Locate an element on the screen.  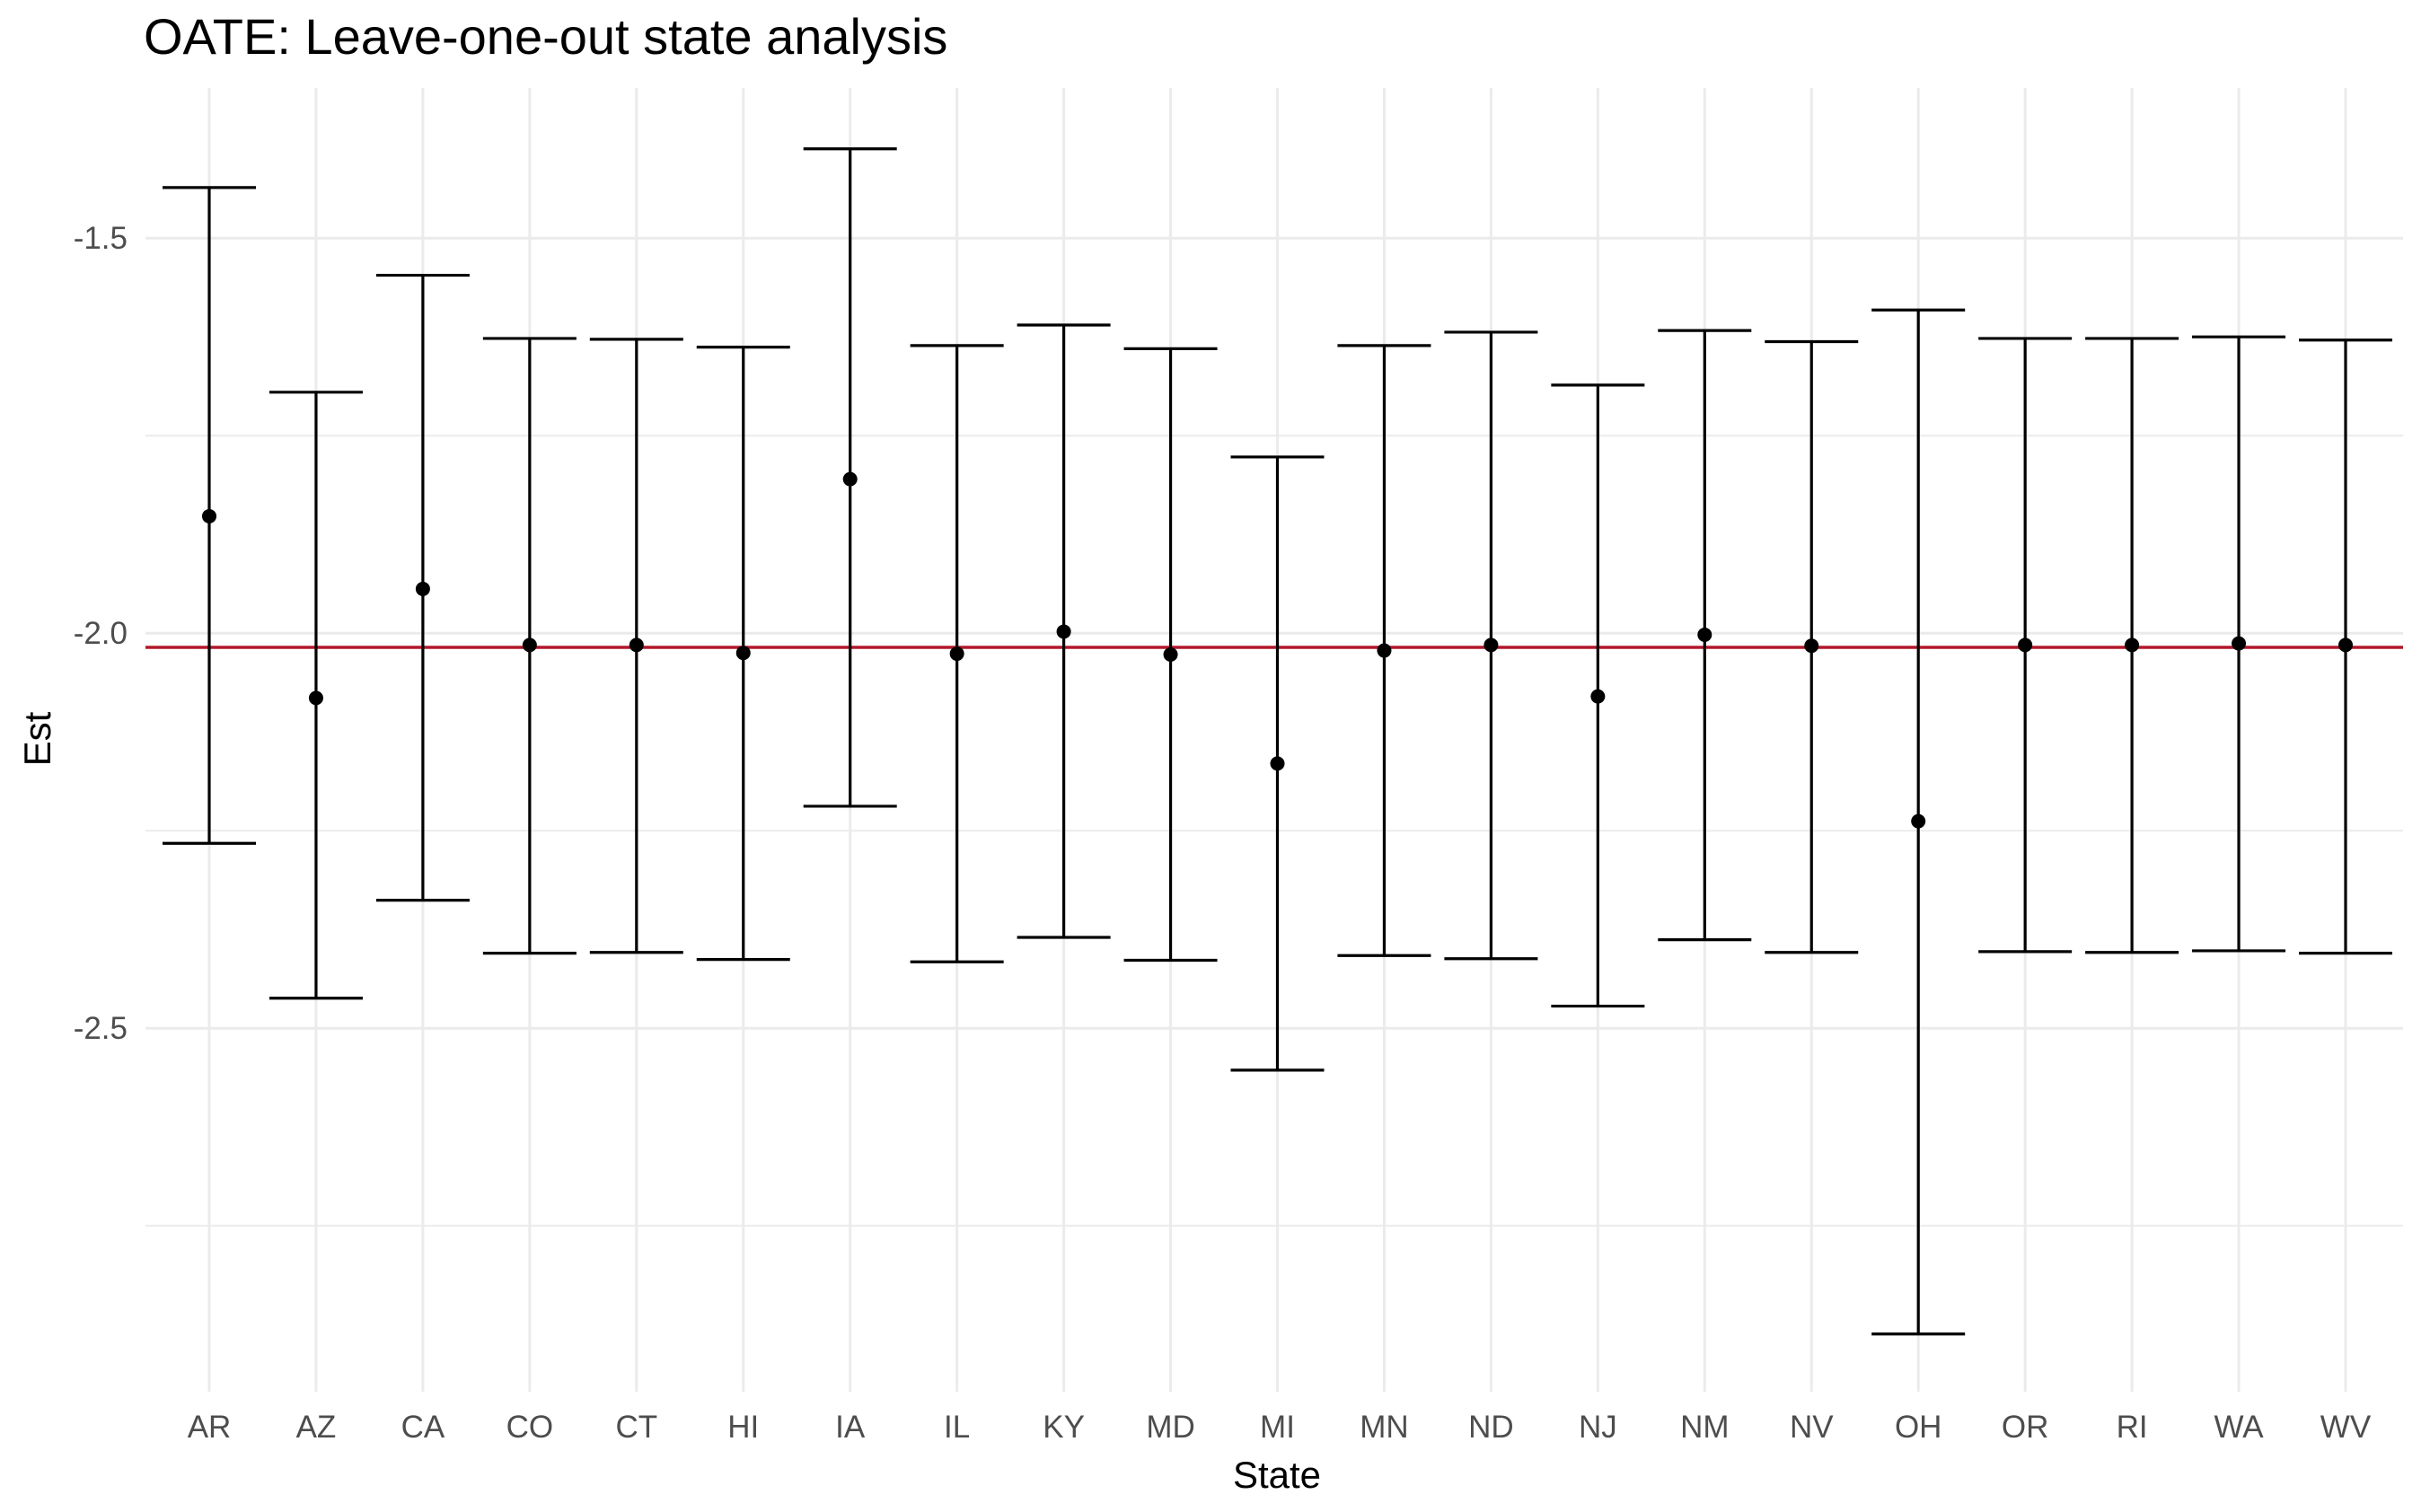
point-nd is located at coordinates (1491, 645).